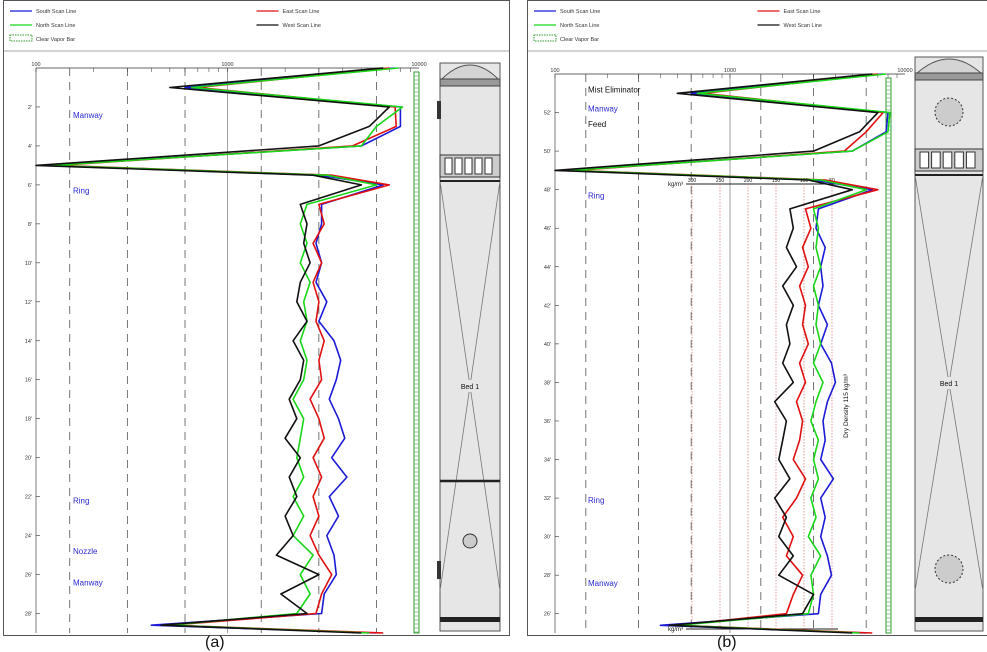  Describe the element at coordinates (804, 181) in the screenshot. I see `density-tick-label: 100` at that location.